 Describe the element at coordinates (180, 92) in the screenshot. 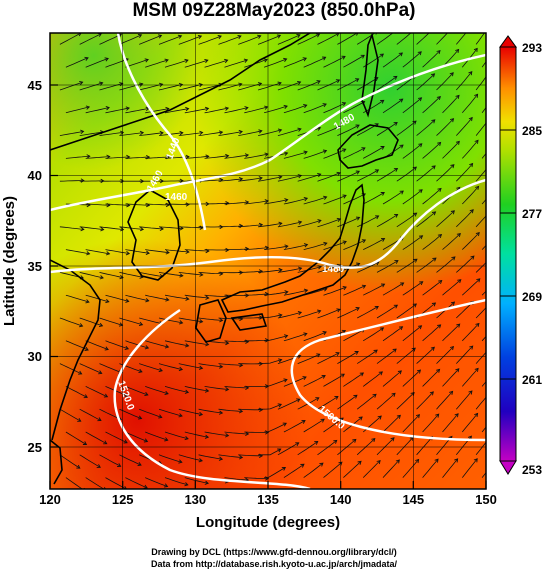

I see `mainland-coast` at that location.